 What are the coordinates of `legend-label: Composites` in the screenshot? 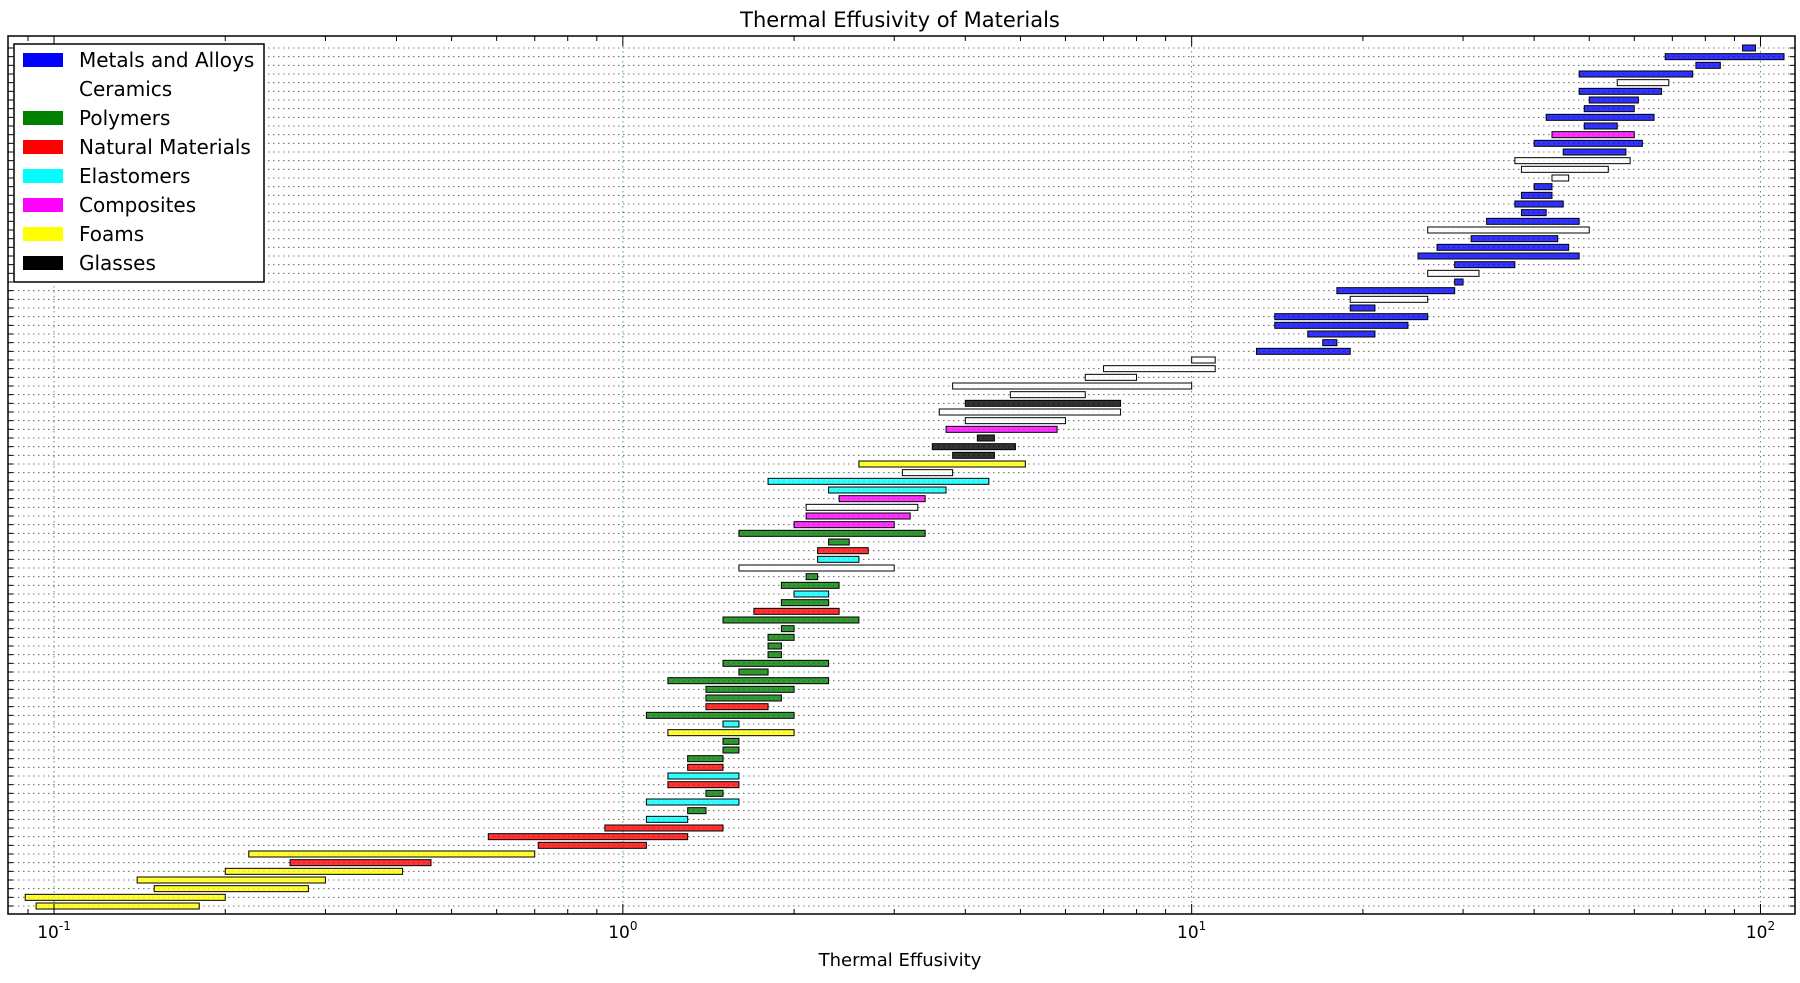 It's located at (137, 205).